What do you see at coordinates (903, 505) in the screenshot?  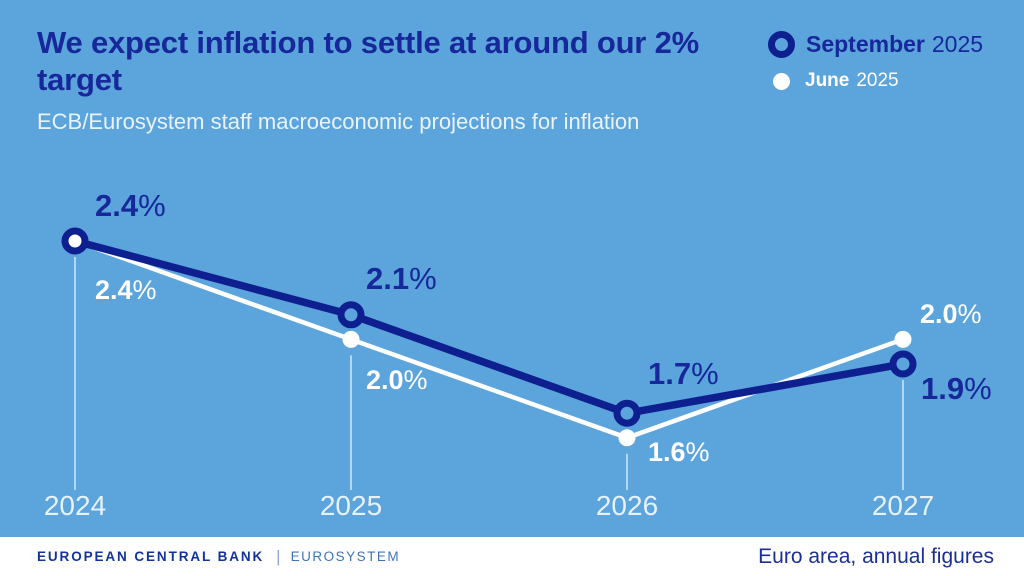 I see `x-axis-label-2027: 2027` at bounding box center [903, 505].